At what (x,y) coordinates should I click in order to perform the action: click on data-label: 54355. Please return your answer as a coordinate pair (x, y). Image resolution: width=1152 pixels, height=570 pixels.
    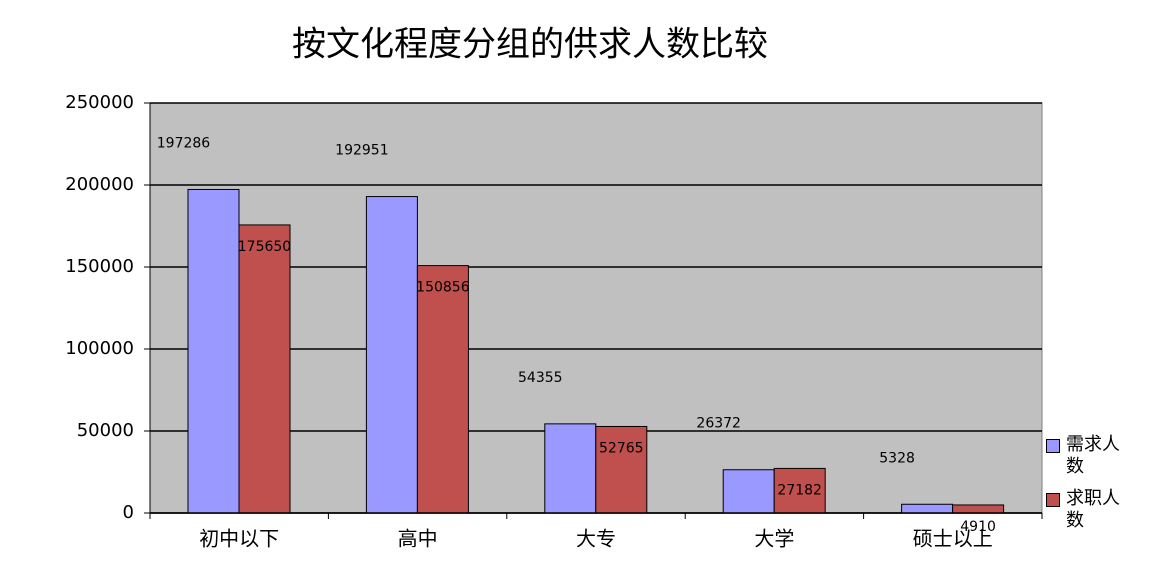
    Looking at the image, I should click on (540, 378).